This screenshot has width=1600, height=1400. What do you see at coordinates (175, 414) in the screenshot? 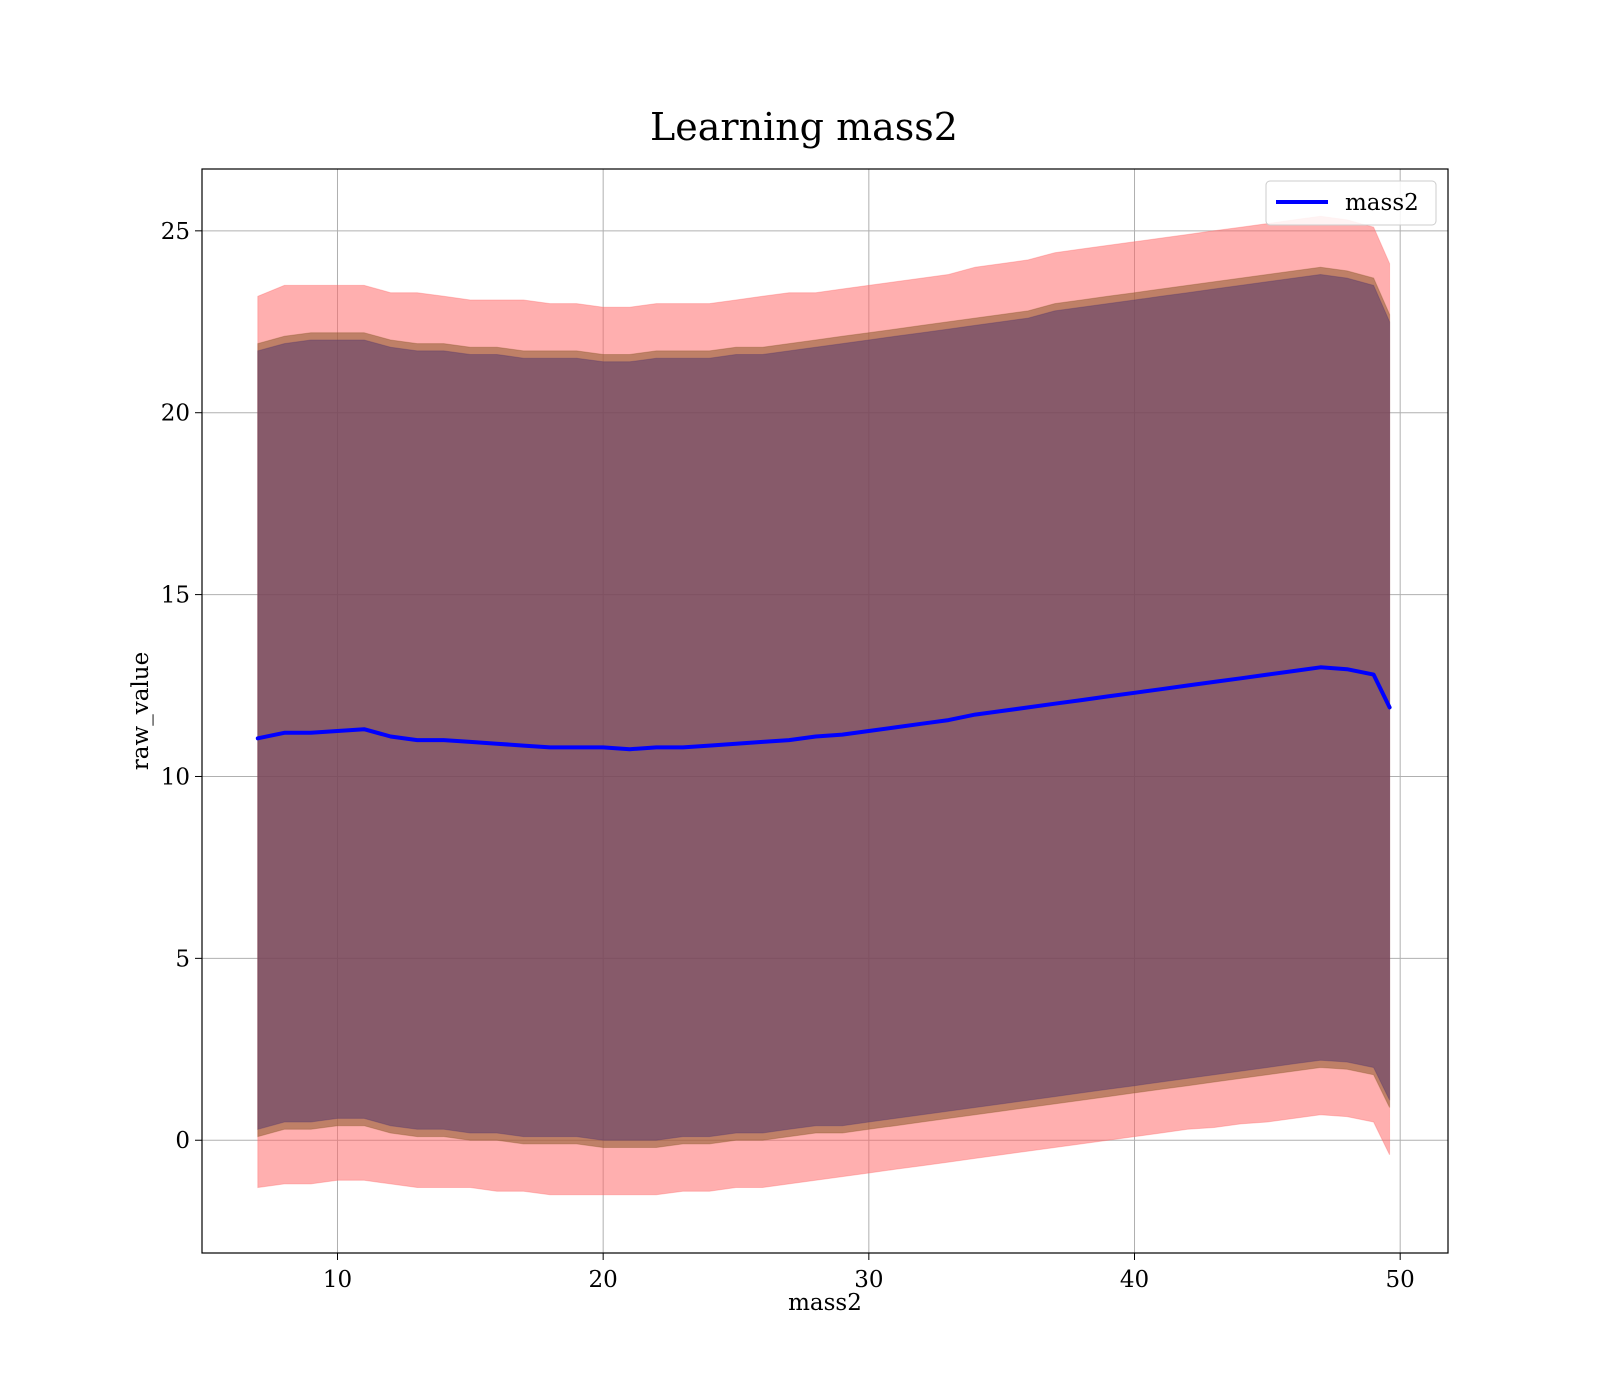
I see `y-tick-label: 20` at bounding box center [175, 414].